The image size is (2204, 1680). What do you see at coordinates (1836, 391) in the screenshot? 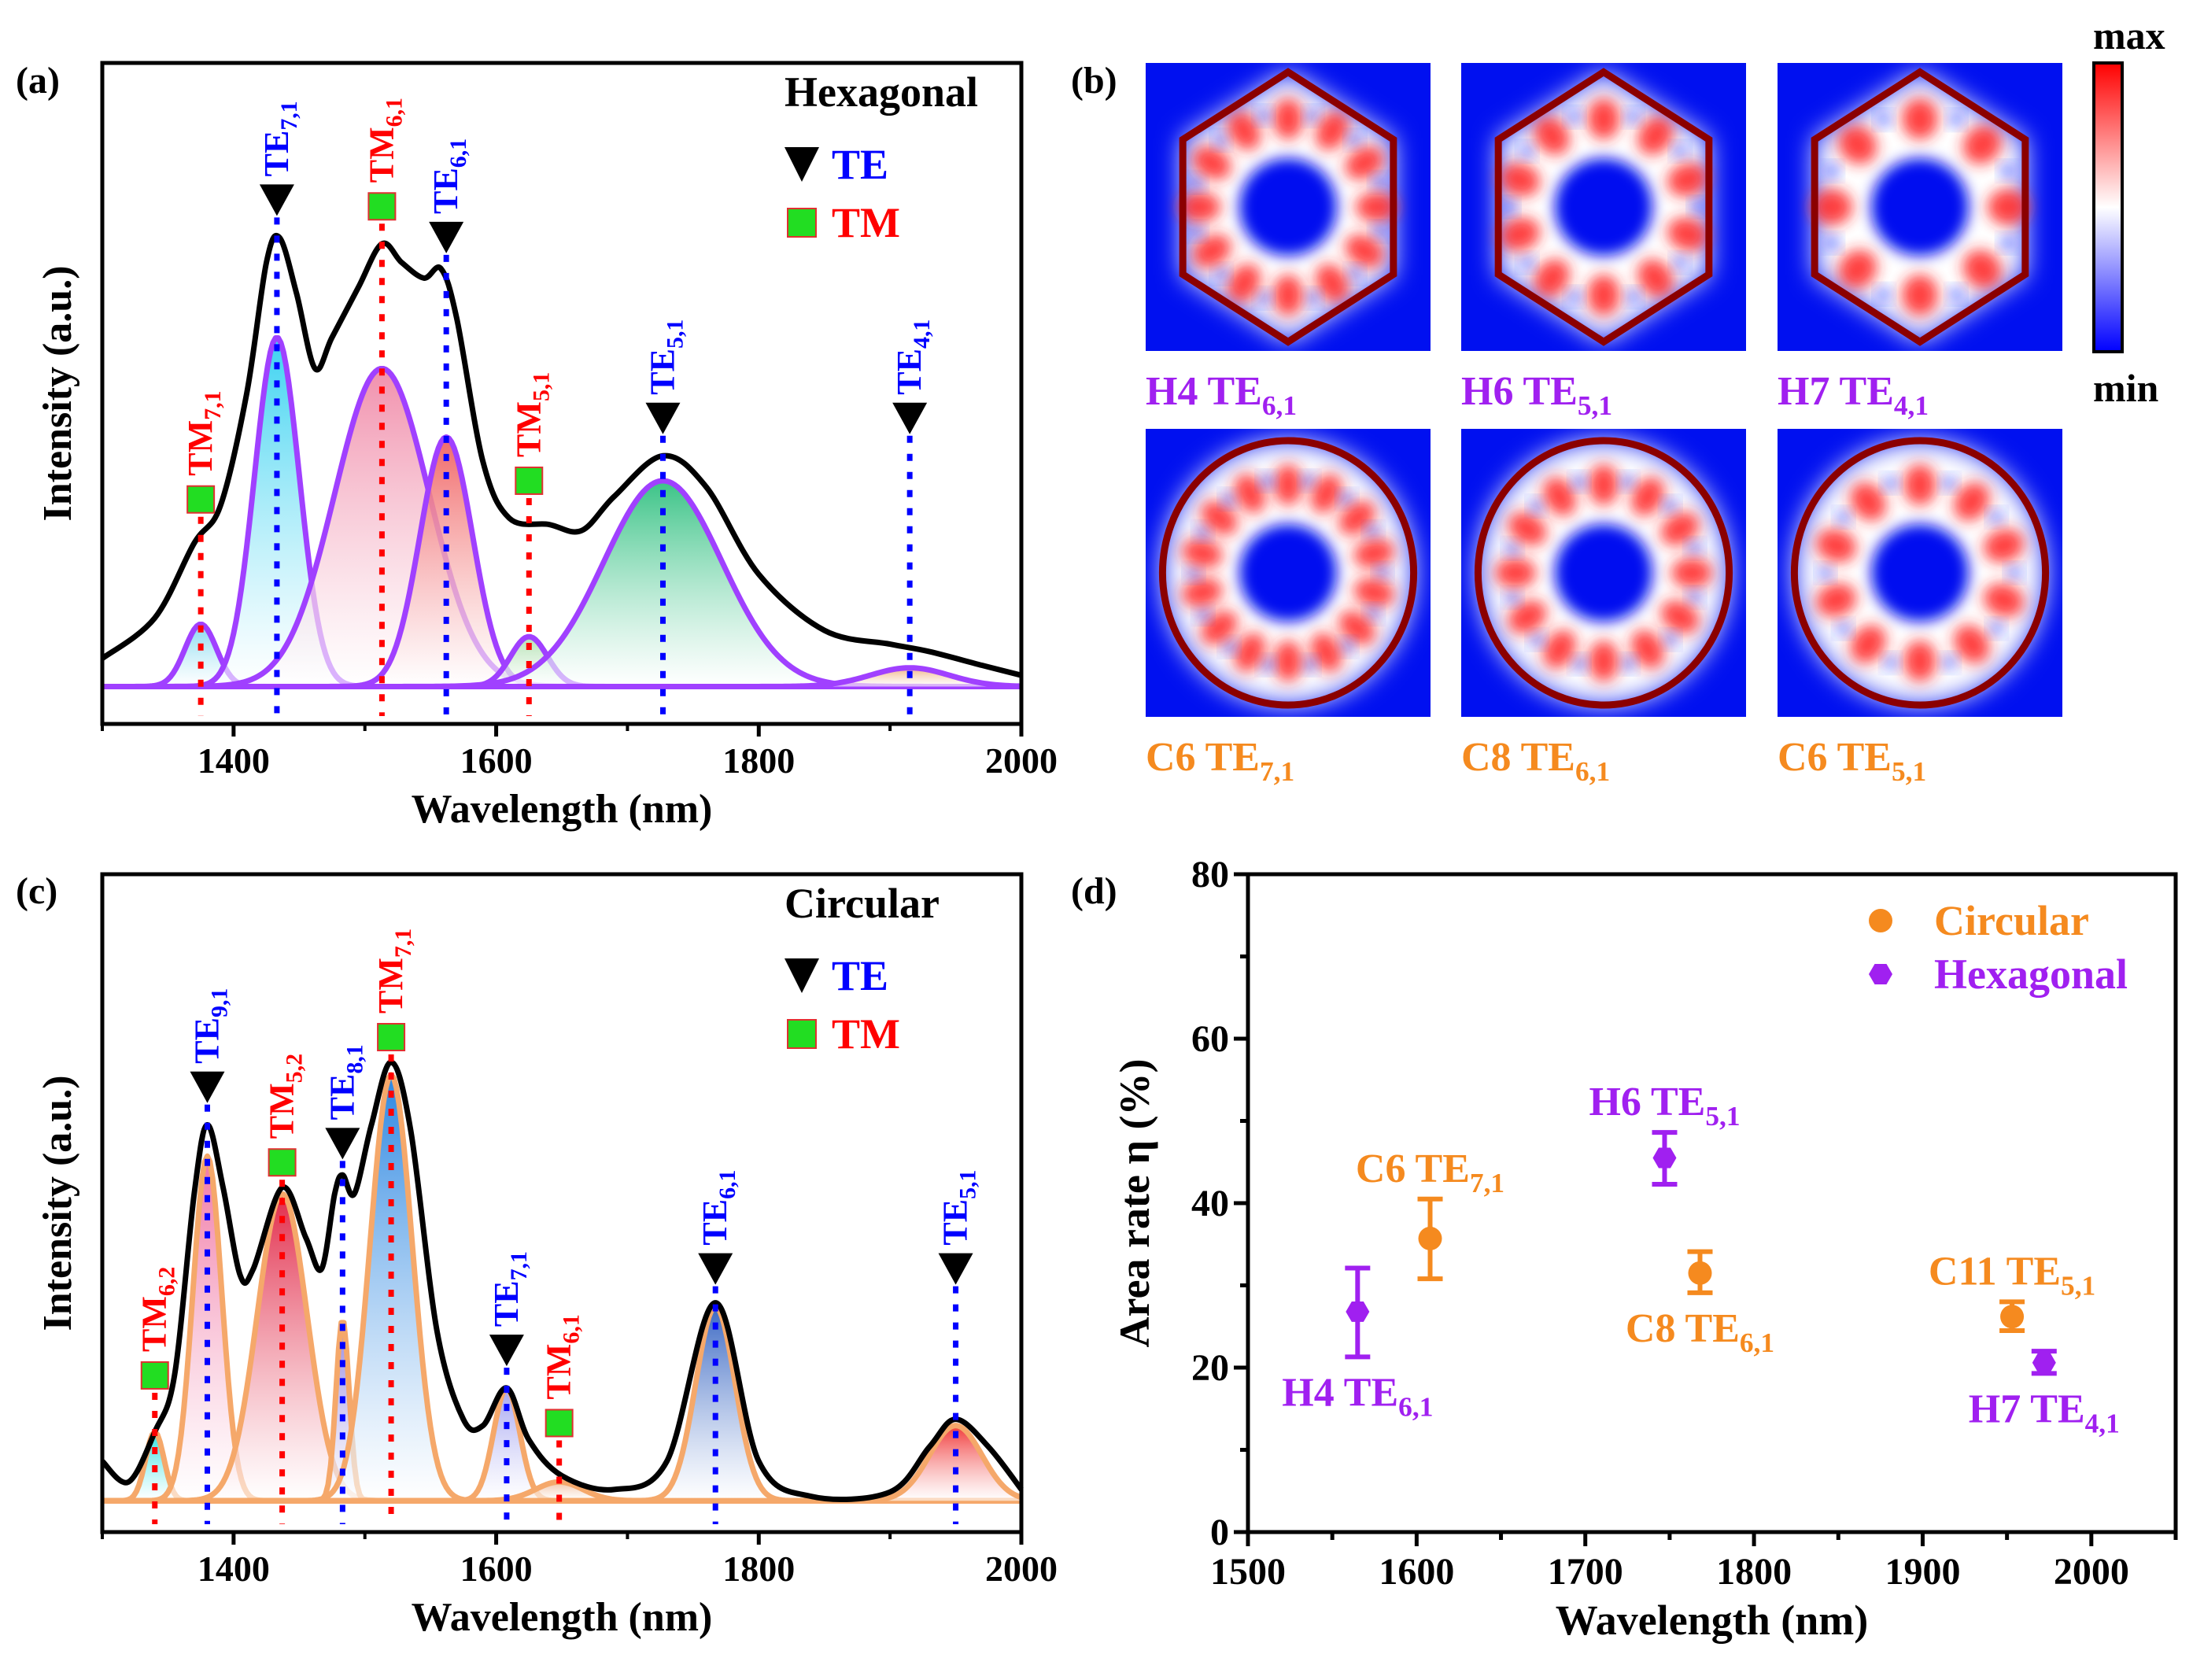
I see `mode-label-main: H7 TE` at bounding box center [1836, 391].